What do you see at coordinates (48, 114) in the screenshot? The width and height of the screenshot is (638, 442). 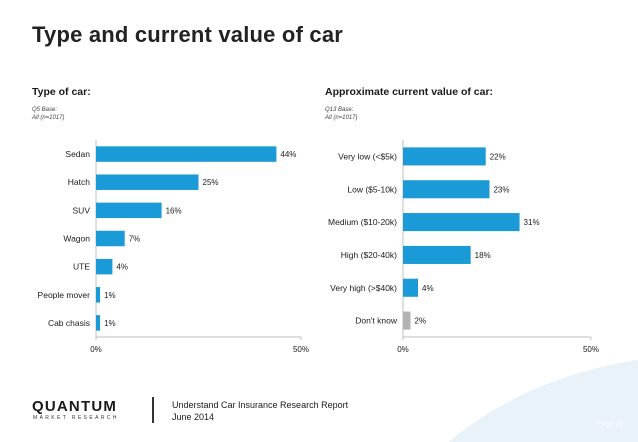 I see `chart-left-base-note: Q5 Base: All (n=1017)` at bounding box center [48, 114].